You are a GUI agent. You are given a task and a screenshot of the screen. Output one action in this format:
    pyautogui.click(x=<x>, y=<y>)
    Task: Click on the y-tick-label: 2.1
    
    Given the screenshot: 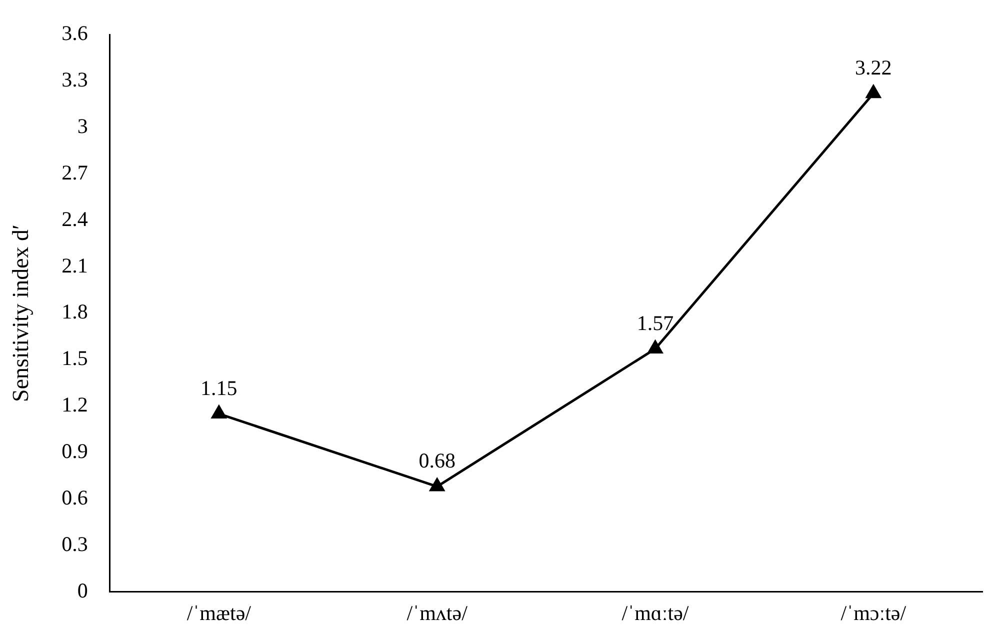 What is the action you would take?
    pyautogui.click(x=75, y=265)
    